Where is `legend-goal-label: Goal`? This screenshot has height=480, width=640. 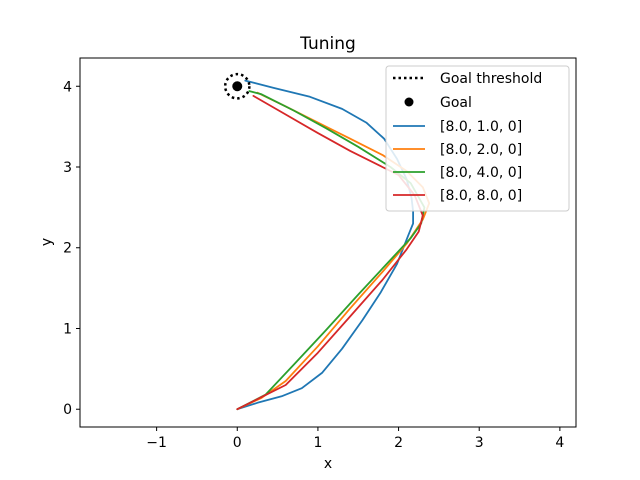 legend-goal-label: Goal is located at coordinates (456, 103).